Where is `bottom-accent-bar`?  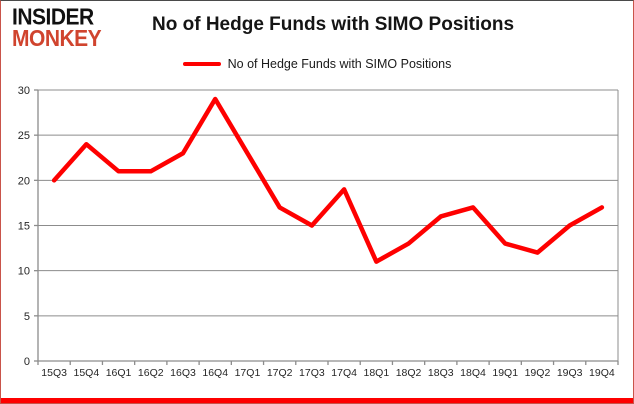
bottom-accent-bar is located at coordinates (317, 400).